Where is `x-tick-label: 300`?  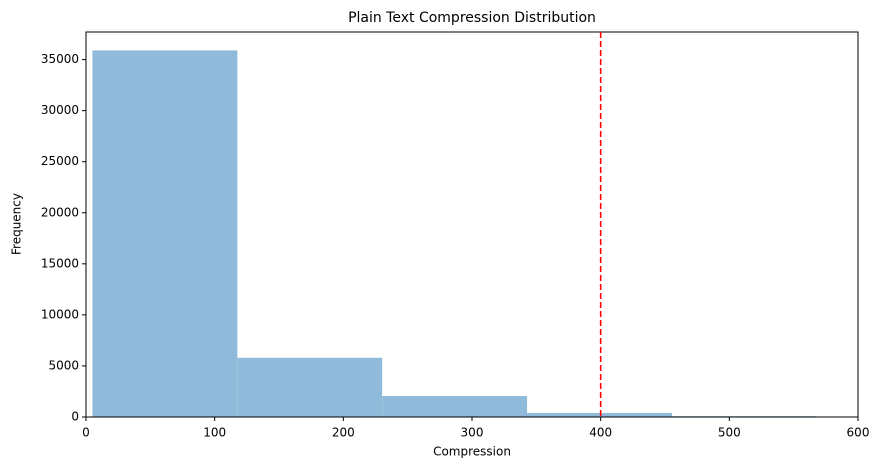 x-tick-label: 300 is located at coordinates (472, 433).